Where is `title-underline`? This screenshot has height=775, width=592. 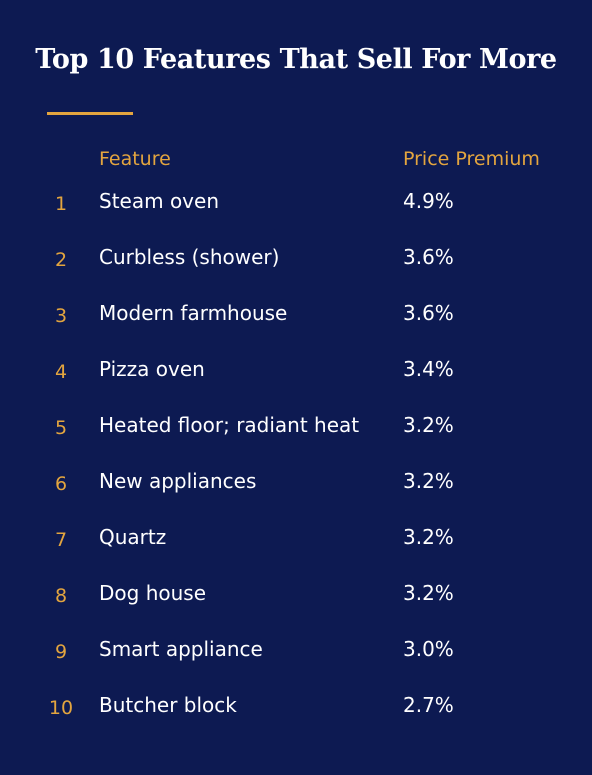
title-underline is located at coordinates (90, 113).